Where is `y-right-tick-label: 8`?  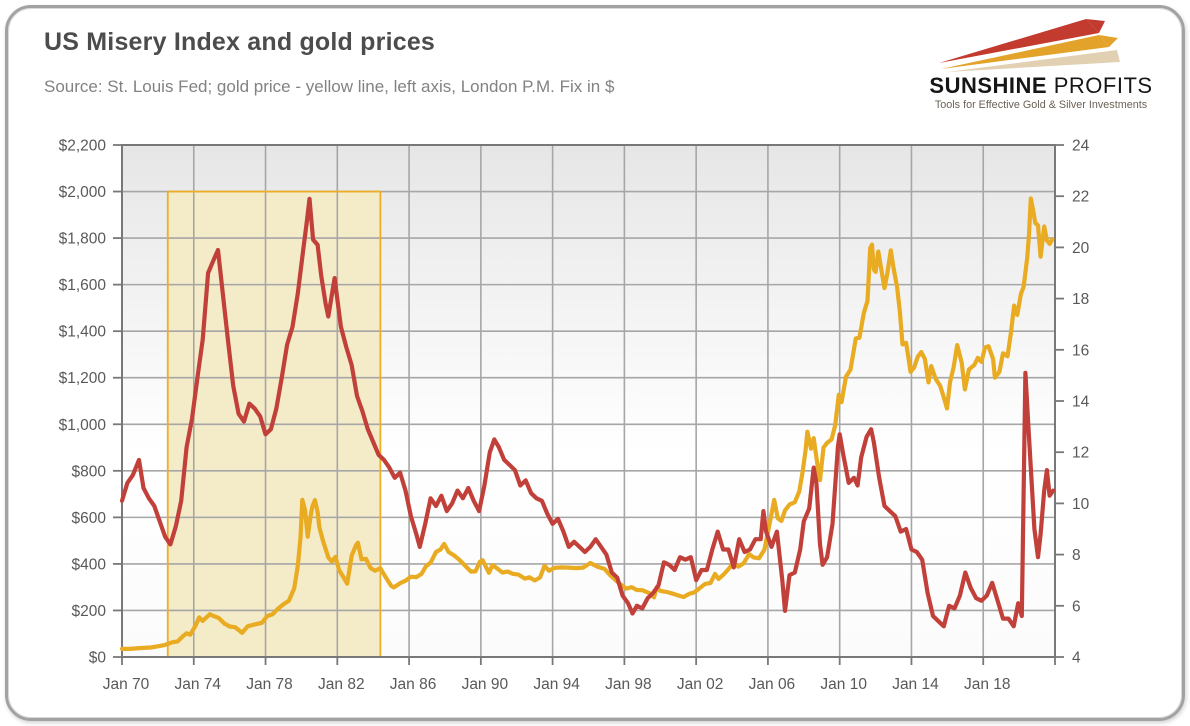
y-right-tick-label: 8 is located at coordinates (1076, 555).